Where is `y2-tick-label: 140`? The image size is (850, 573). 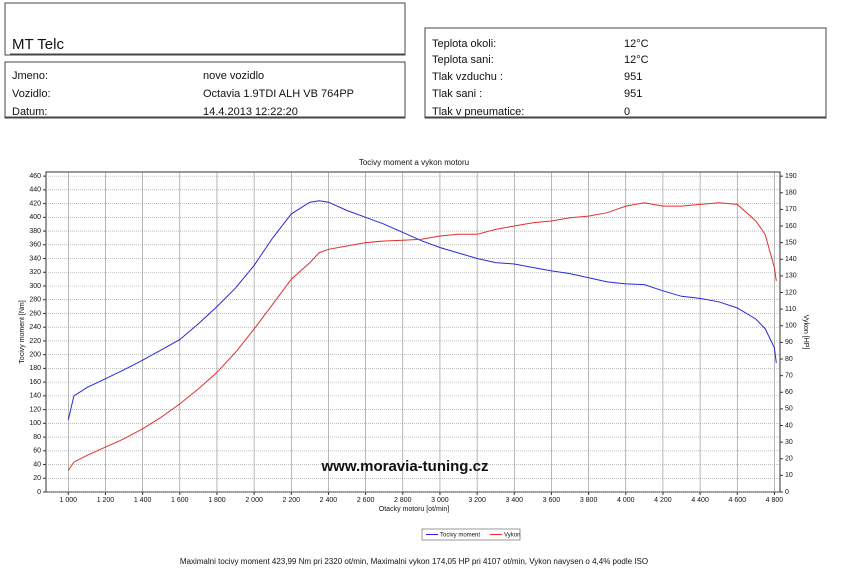
y2-tick-label: 140 is located at coordinates (791, 259).